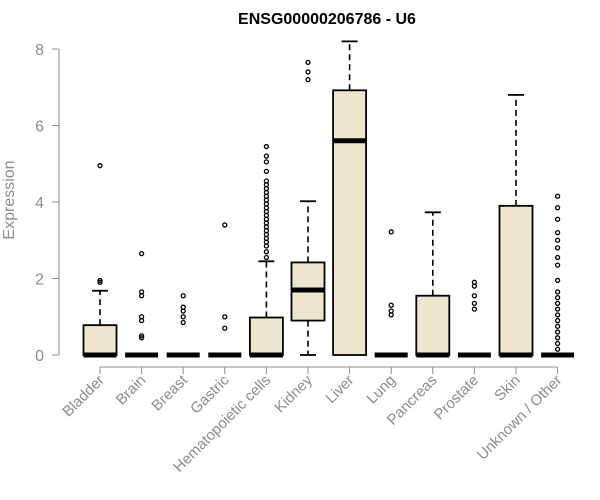  Describe the element at coordinates (169, 392) in the screenshot. I see `x-tick-label: Breast` at that location.